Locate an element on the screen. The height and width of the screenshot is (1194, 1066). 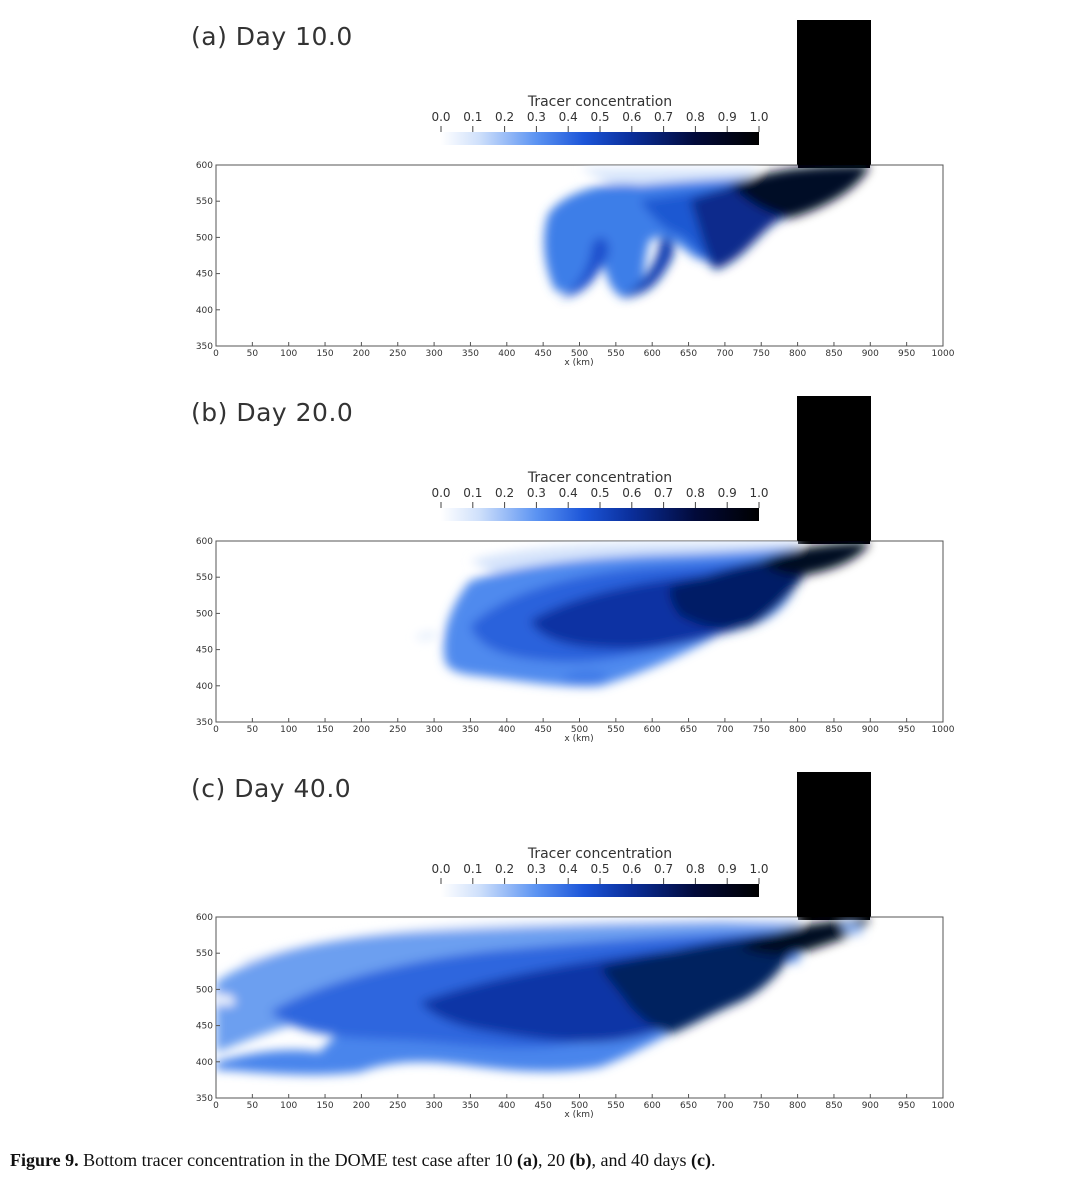
x-tick-label: 250 is located at coordinates (397, 1106).